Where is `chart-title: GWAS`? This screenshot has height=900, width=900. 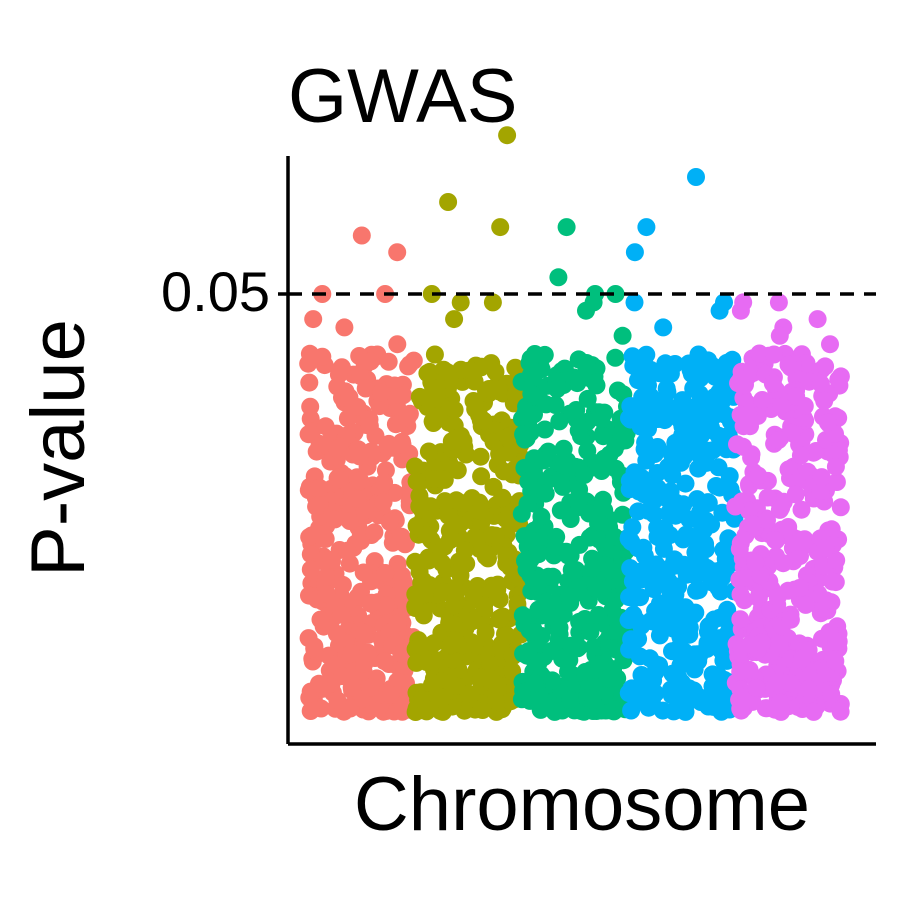 chart-title: GWAS is located at coordinates (402, 96).